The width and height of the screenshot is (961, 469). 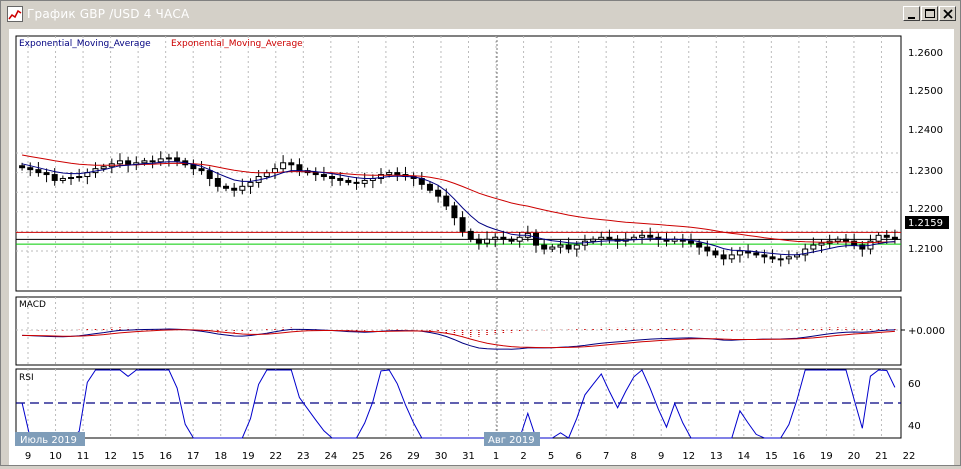 What do you see at coordinates (925, 249) in the screenshot?
I see `price-label: 1.2100` at bounding box center [925, 249].